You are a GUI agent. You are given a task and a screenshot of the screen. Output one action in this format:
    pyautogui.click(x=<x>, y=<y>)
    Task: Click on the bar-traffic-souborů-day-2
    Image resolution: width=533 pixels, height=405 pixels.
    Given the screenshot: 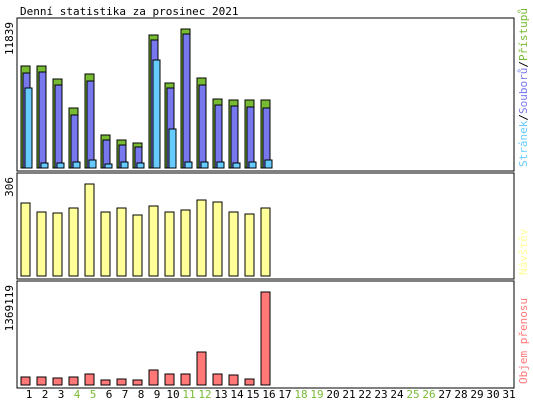 What is the action you would take?
    pyautogui.click(x=42, y=120)
    